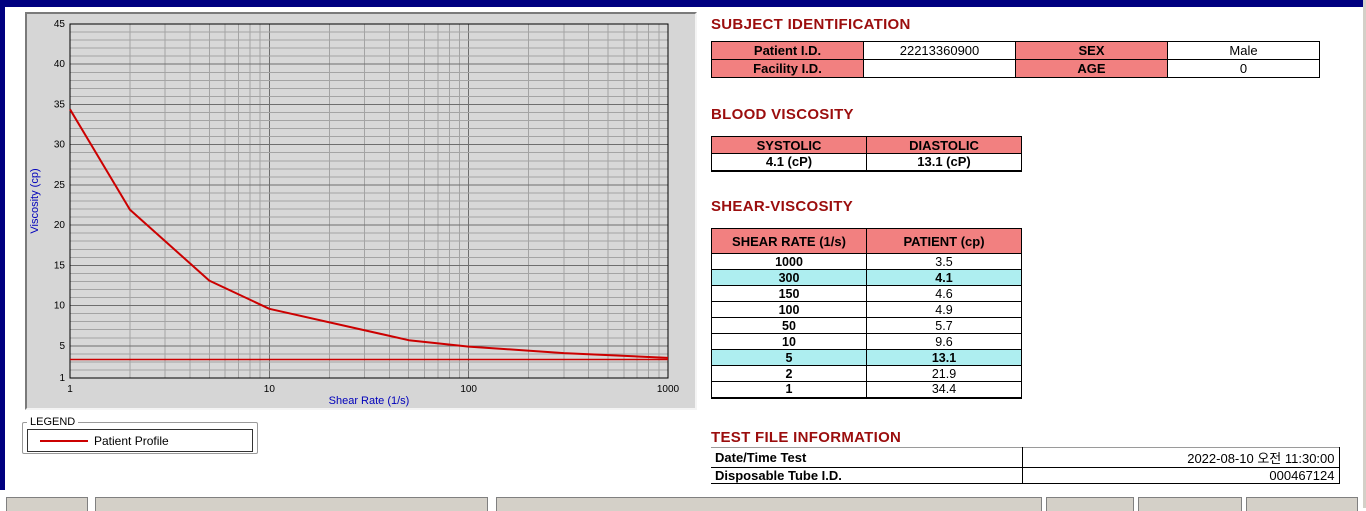 Image resolution: width=1366 pixels, height=511 pixels. What do you see at coordinates (811, 24) in the screenshot?
I see `subject-identification-title: SUBJECT IDENTIFICATION` at bounding box center [811, 24].